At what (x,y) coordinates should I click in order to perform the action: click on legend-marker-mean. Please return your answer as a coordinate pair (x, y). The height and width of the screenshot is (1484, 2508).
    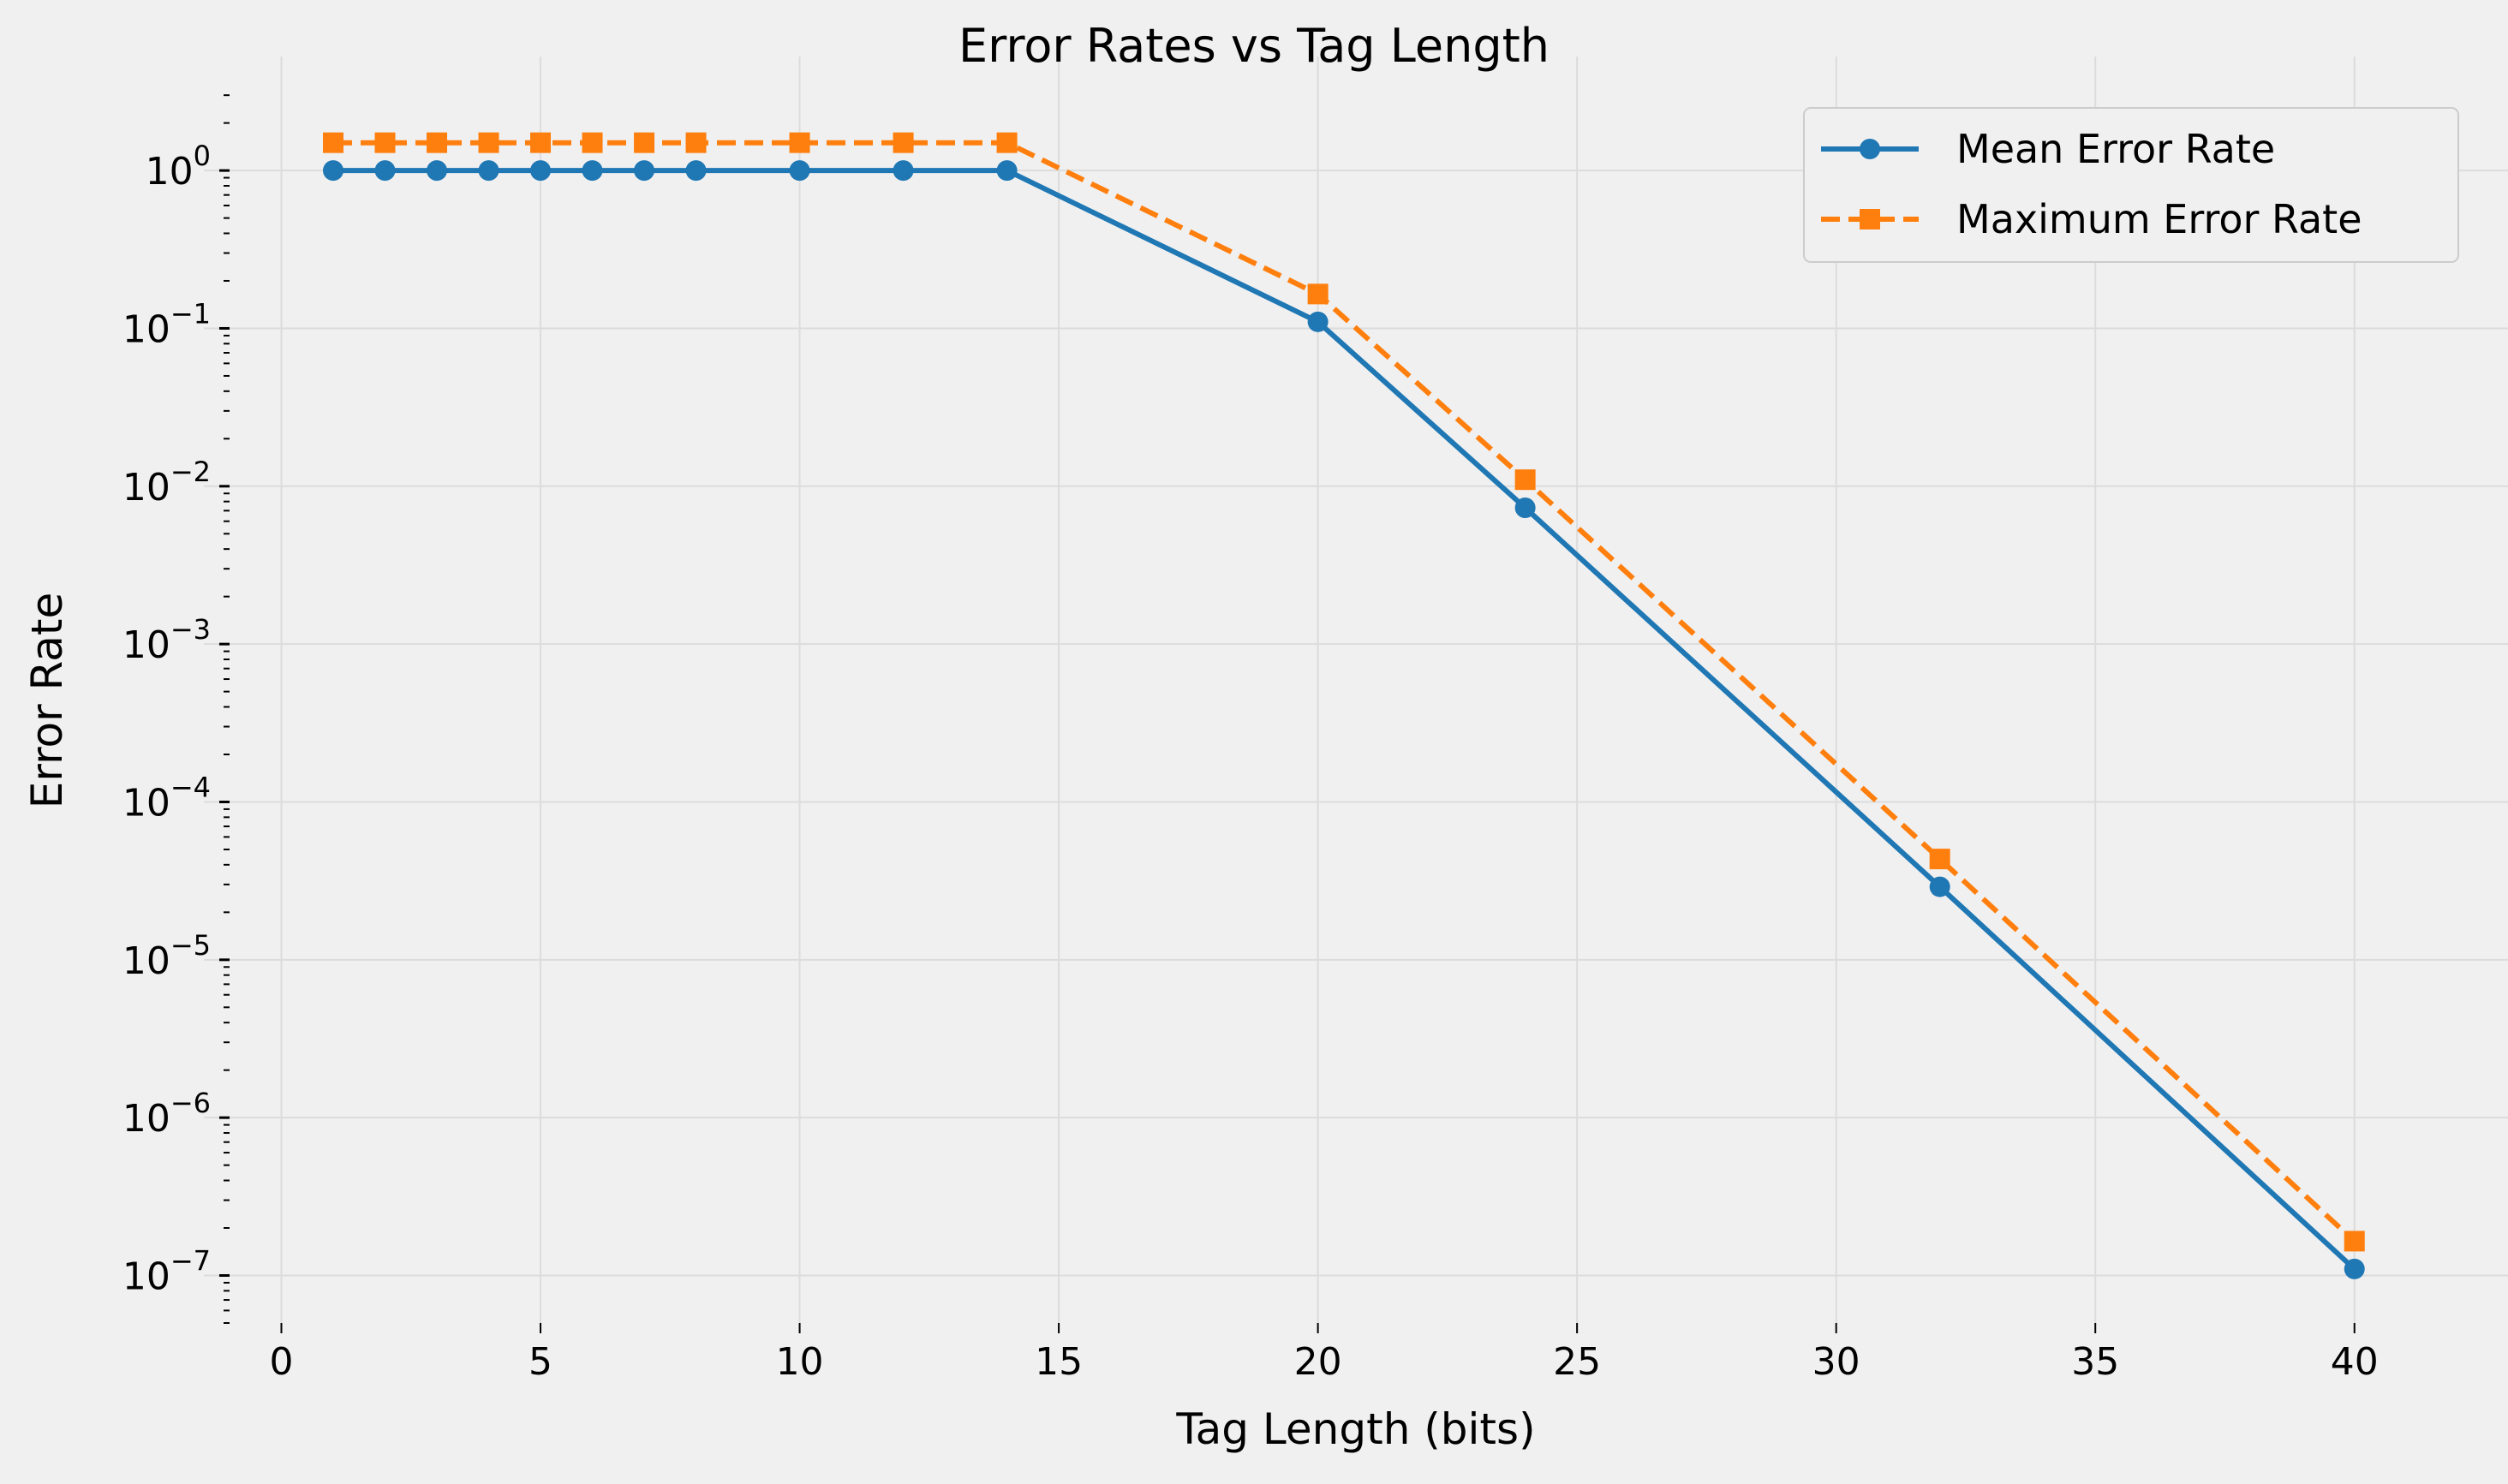
    Looking at the image, I should click on (1870, 149).